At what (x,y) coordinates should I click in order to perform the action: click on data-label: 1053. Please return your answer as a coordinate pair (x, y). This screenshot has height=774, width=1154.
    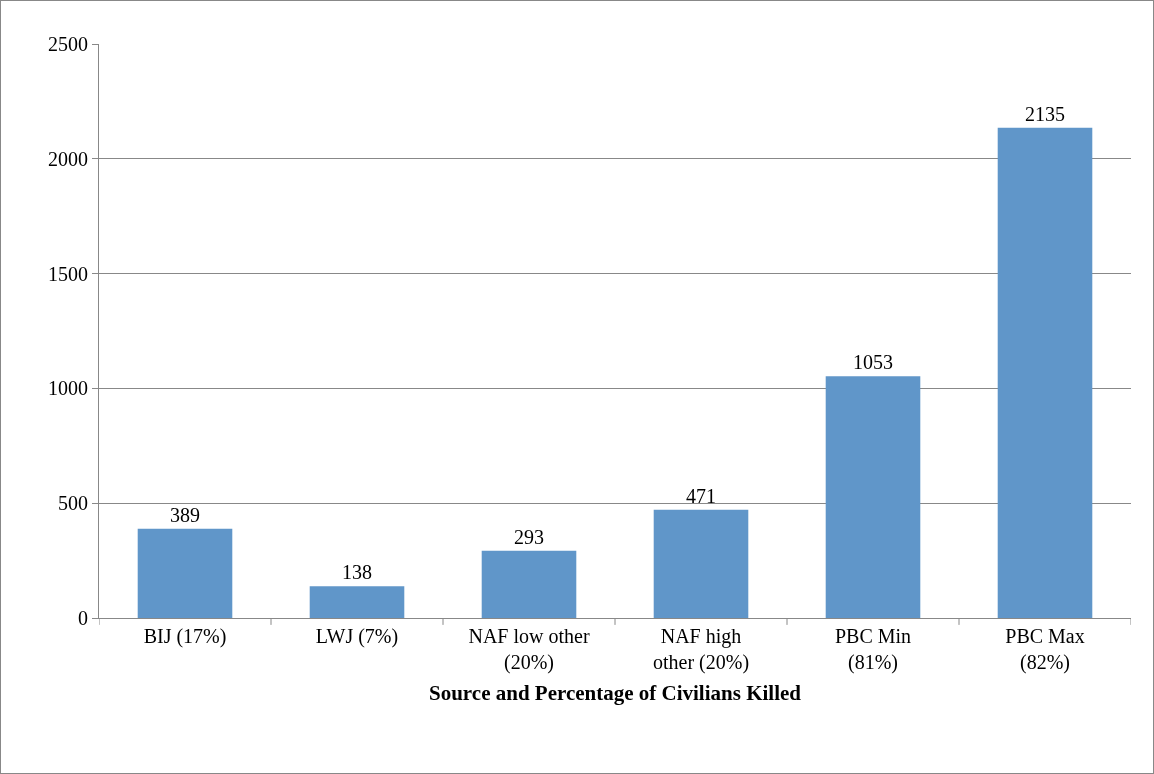
    Looking at the image, I should click on (873, 362).